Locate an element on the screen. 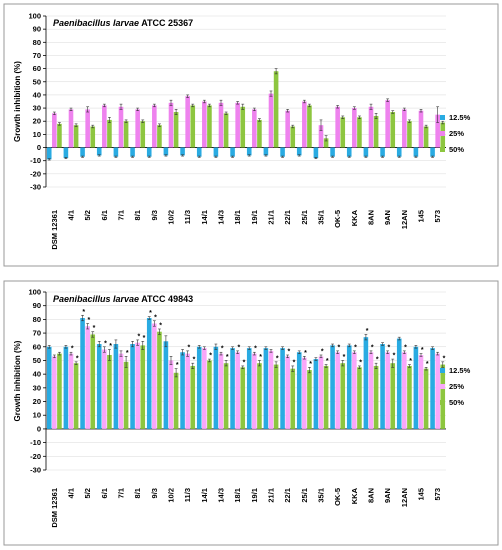 The image size is (502, 550). category-label: 12AN is located at coordinates (404, 497).